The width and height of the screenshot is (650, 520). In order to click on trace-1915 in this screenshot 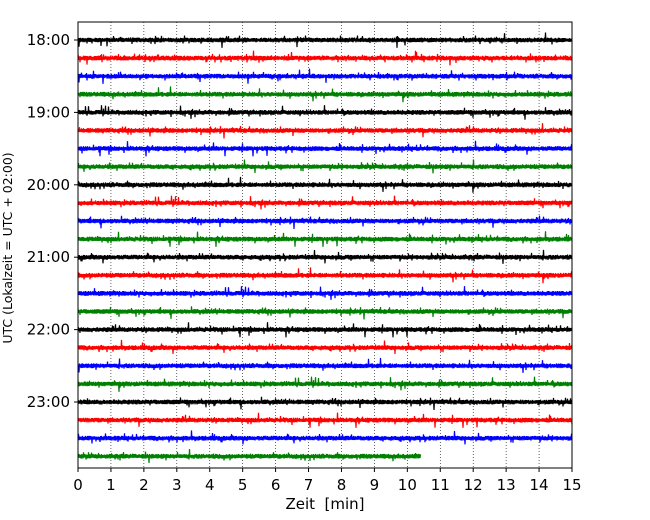, I will do `click(325, 131)`.